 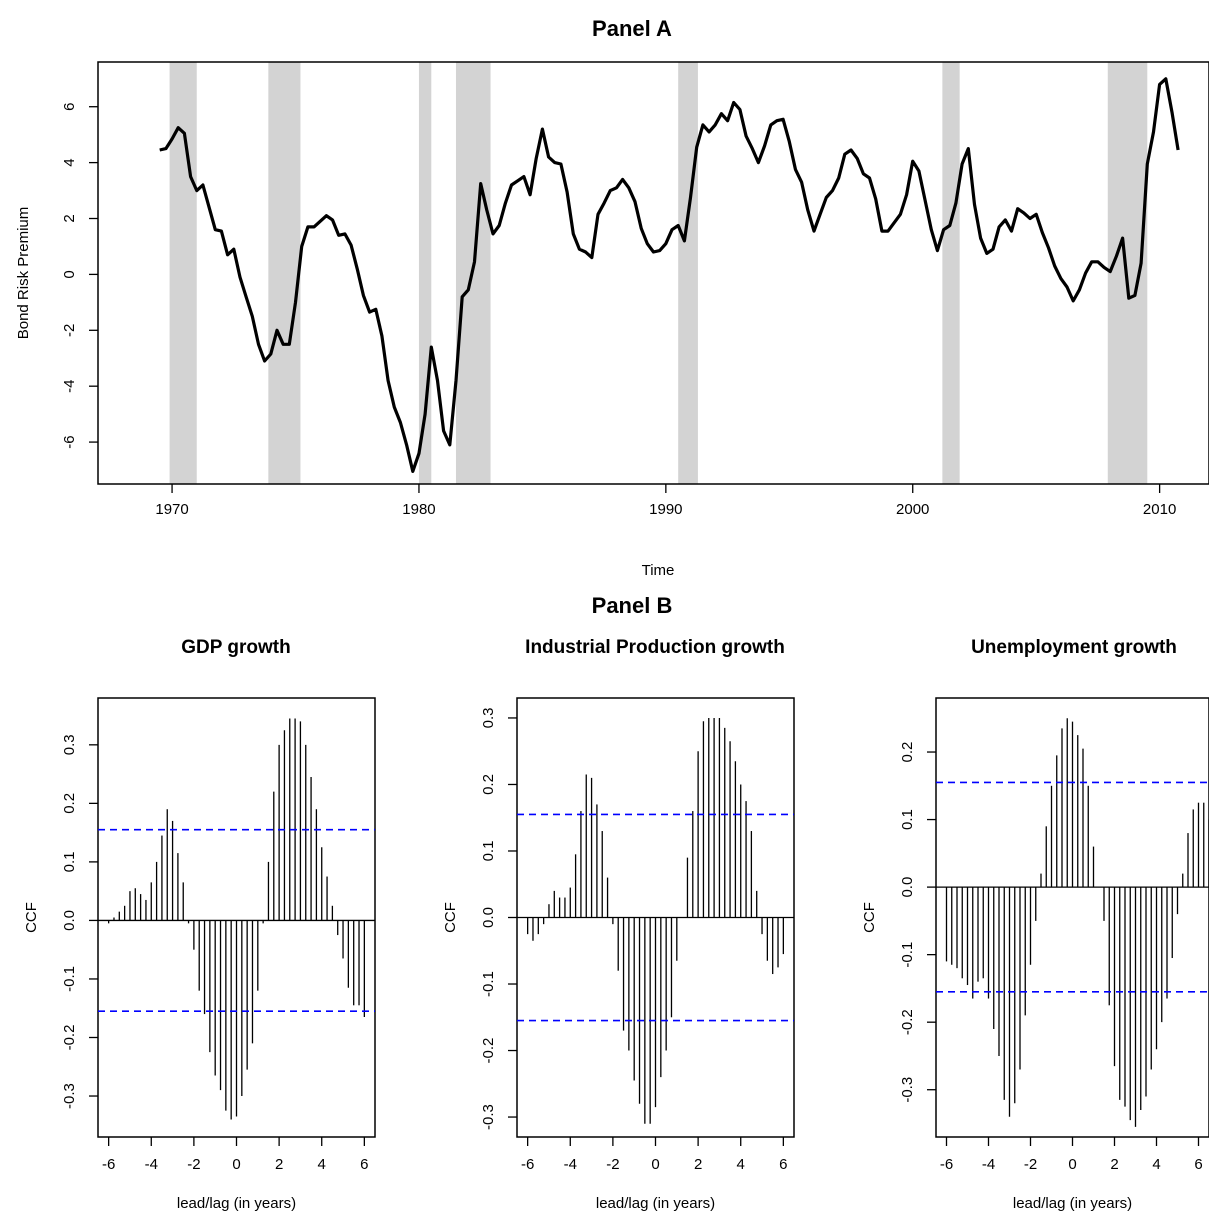 What do you see at coordinates (23, 273) in the screenshot?
I see `y-axis-label: Bond Risk Premium` at bounding box center [23, 273].